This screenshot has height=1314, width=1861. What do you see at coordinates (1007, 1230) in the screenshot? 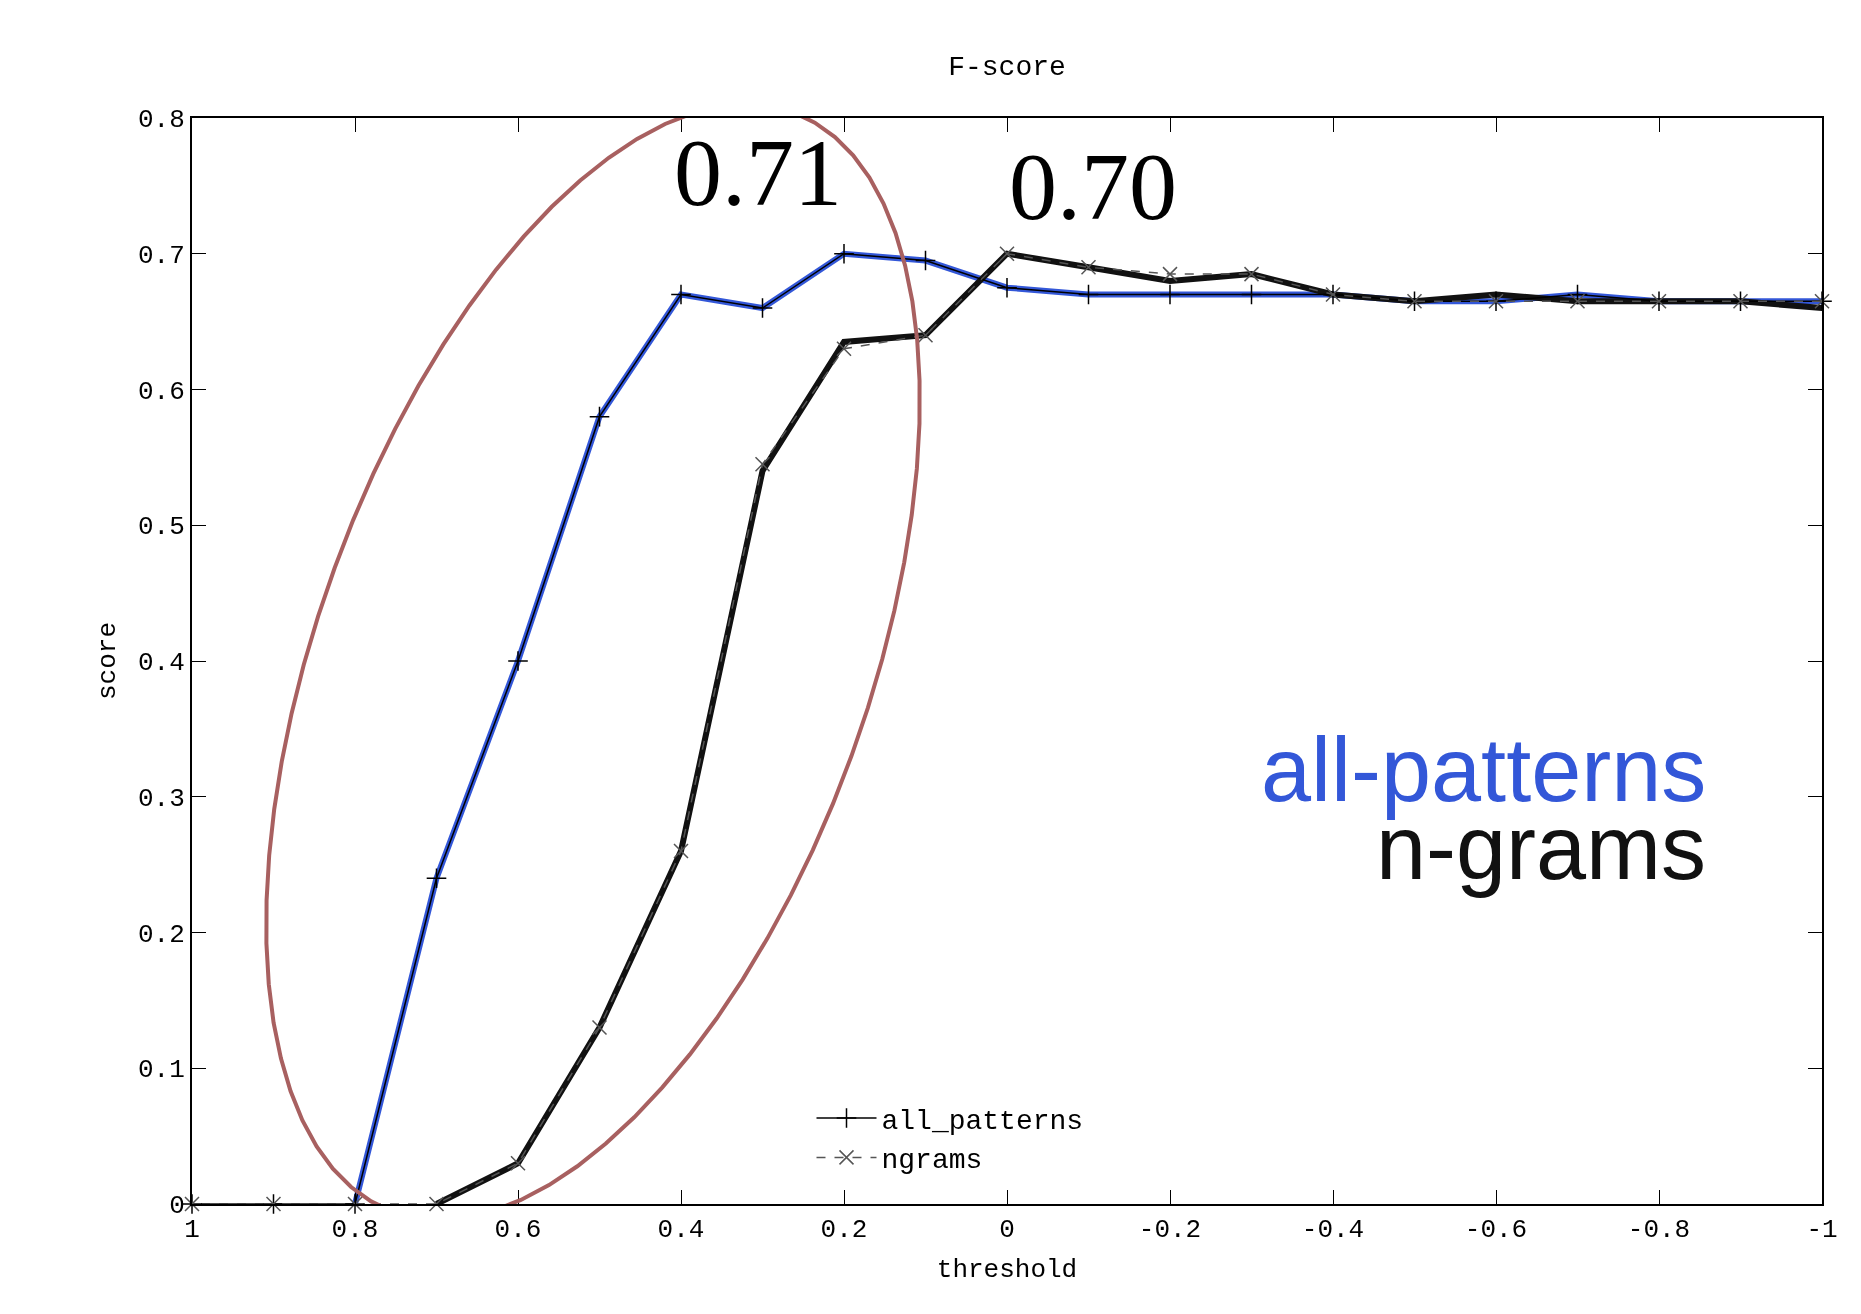
I see `x-tick-label: 0` at bounding box center [1007, 1230].